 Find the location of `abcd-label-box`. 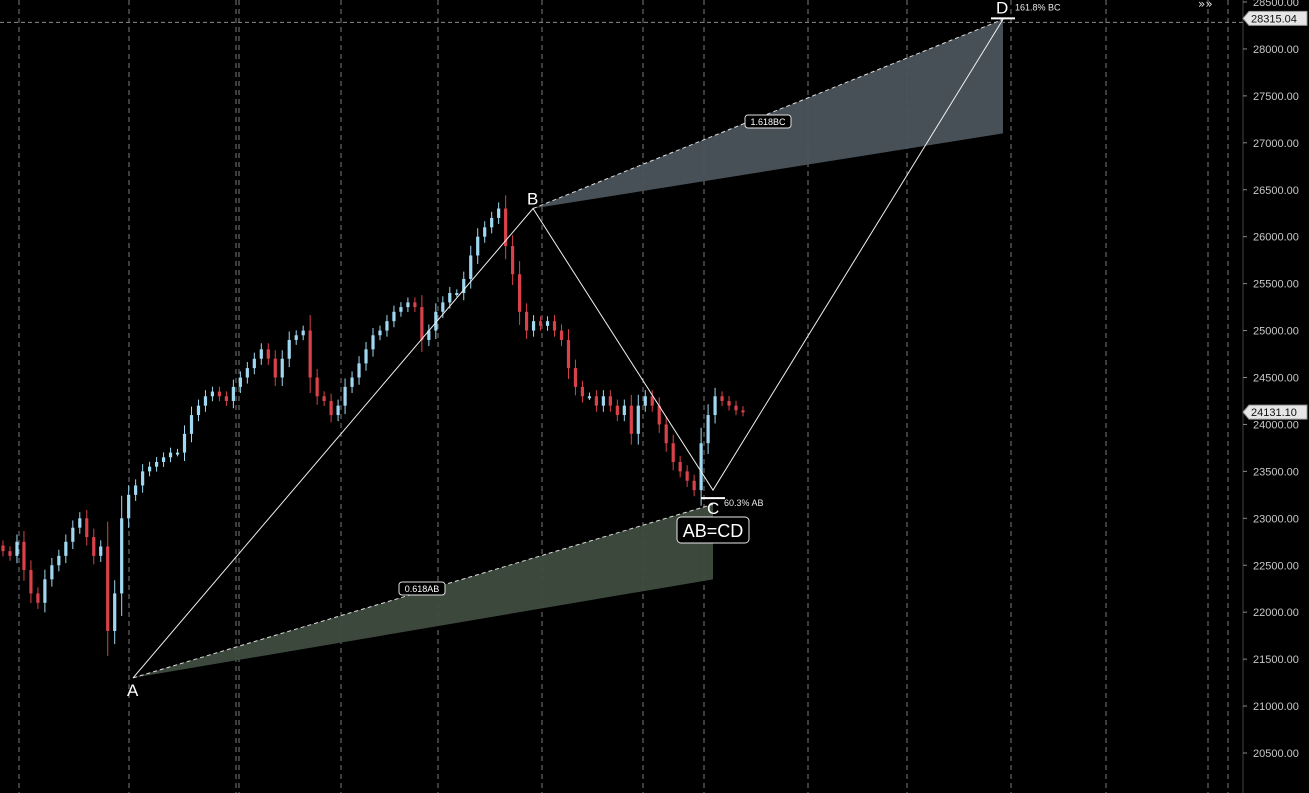

abcd-label-box is located at coordinates (713, 530).